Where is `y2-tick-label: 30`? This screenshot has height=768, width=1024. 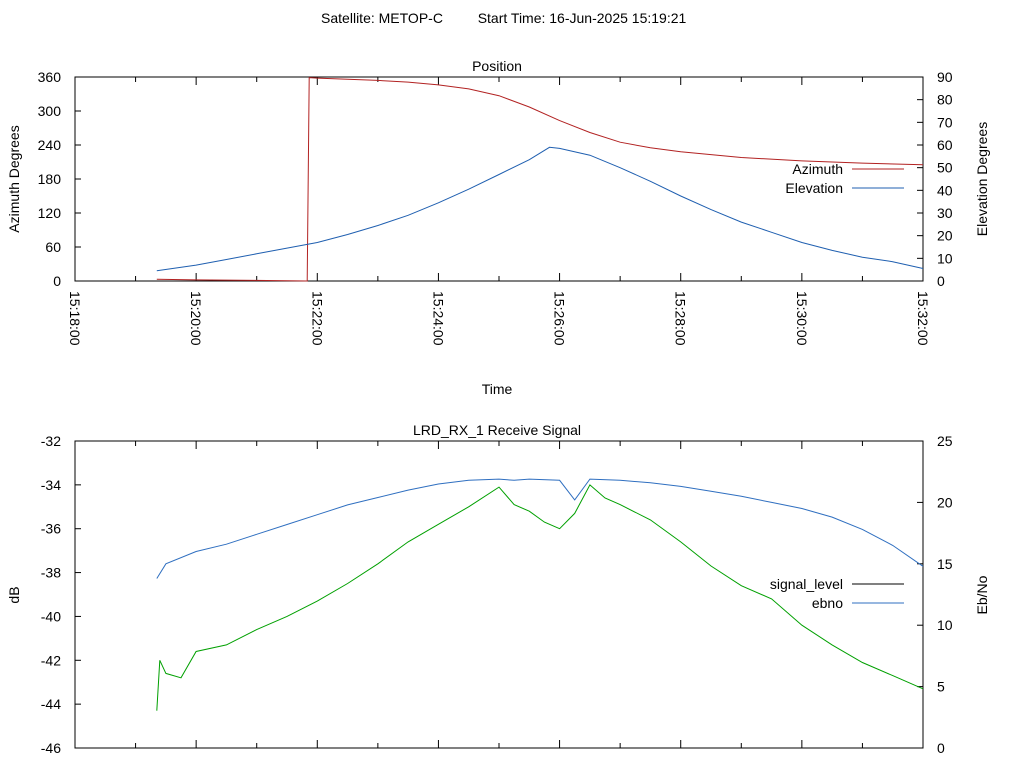
y2-tick-label: 30 is located at coordinates (945, 213).